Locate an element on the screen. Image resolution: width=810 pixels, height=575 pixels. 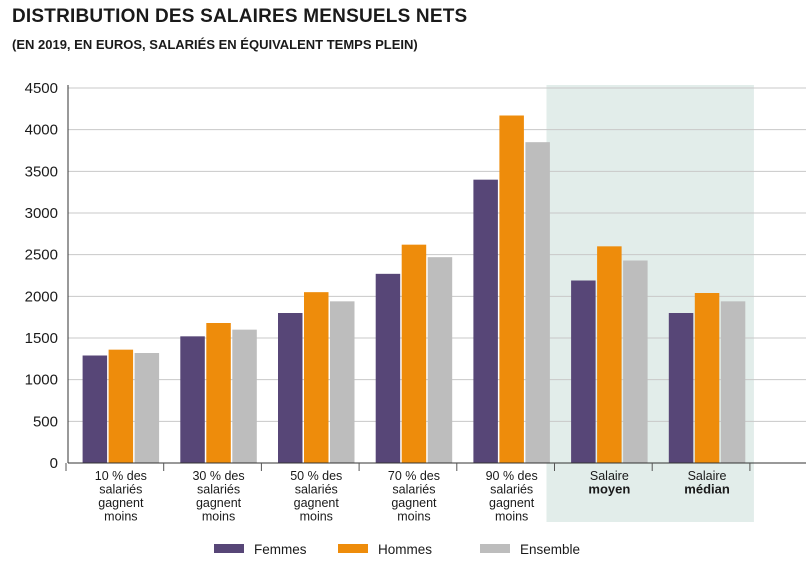
legend-swatch-hommes is located at coordinates (353, 548).